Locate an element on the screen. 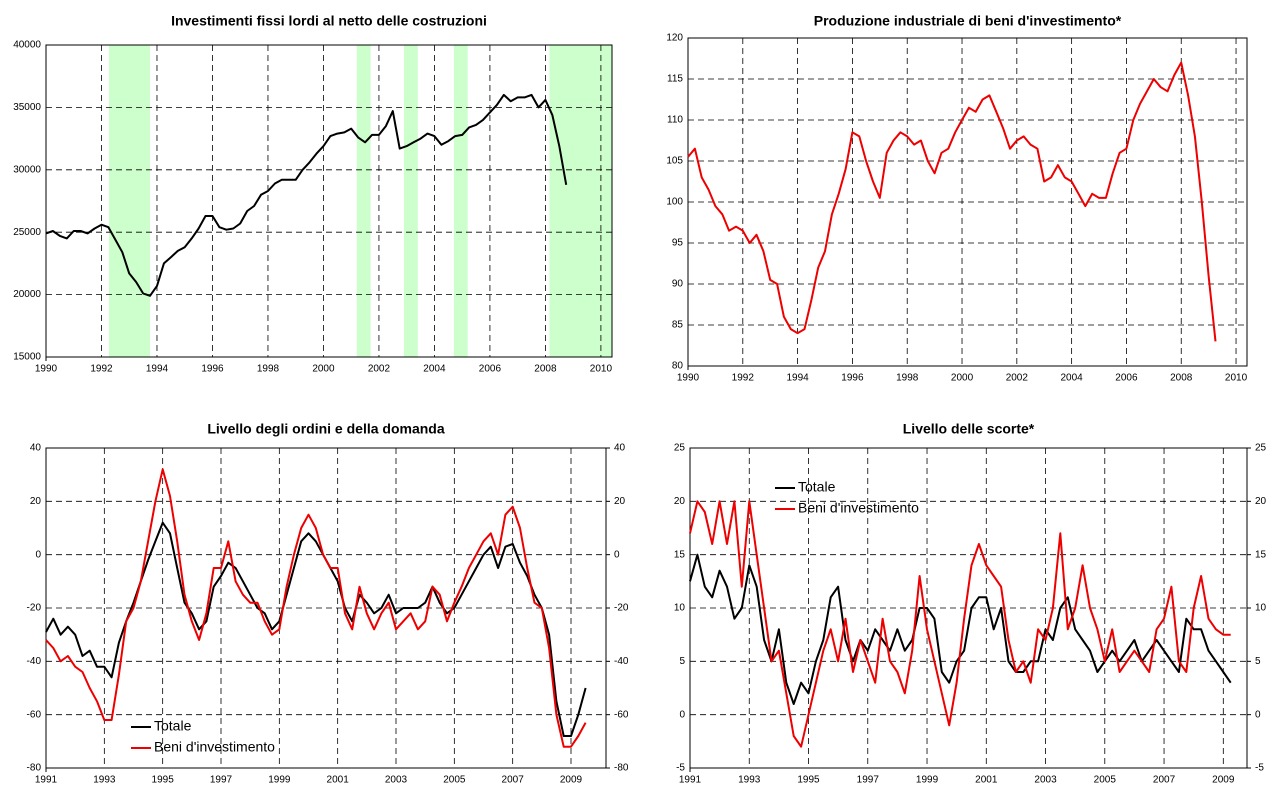  y-tick-label: 30000 is located at coordinates (27, 169).